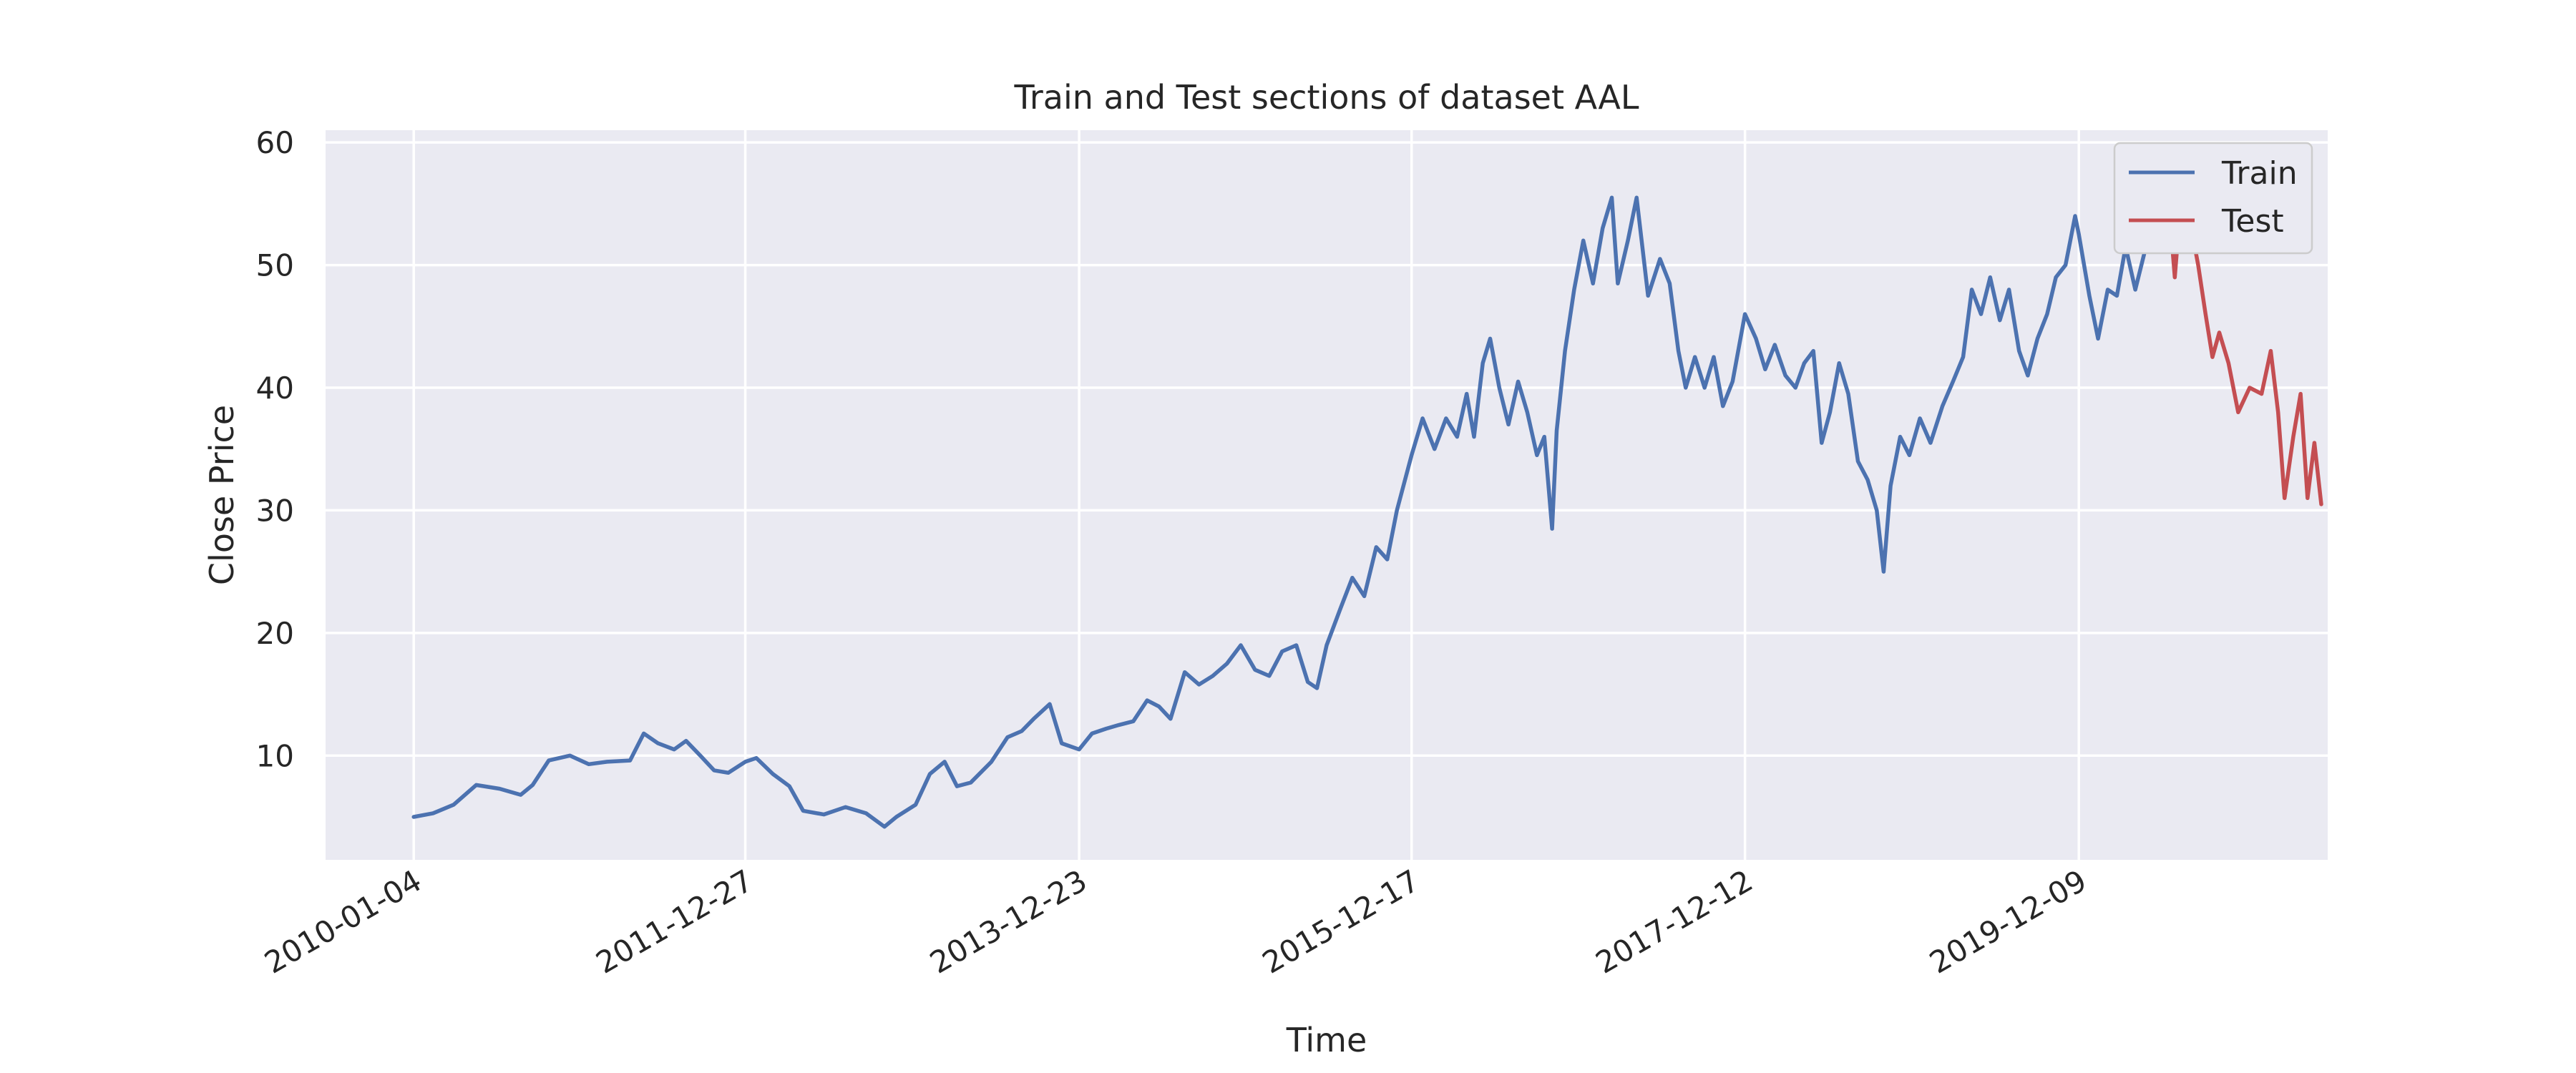 The width and height of the screenshot is (2576, 1073). What do you see at coordinates (275, 389) in the screenshot?
I see `y-tick-label: 40` at bounding box center [275, 389].